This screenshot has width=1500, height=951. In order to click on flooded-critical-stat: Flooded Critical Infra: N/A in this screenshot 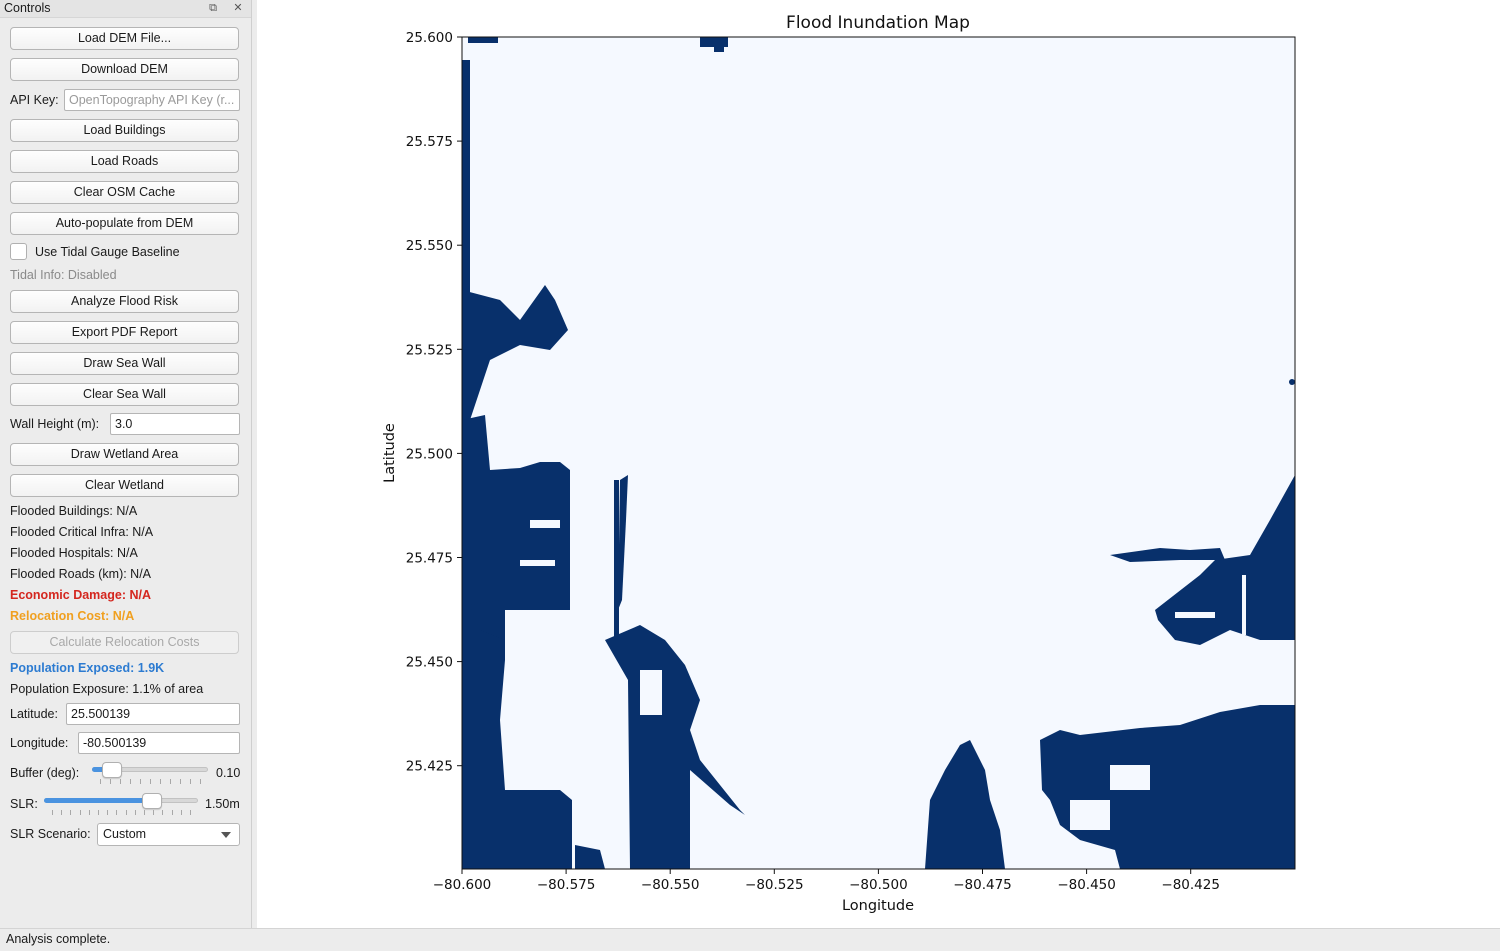, I will do `click(82, 532)`.